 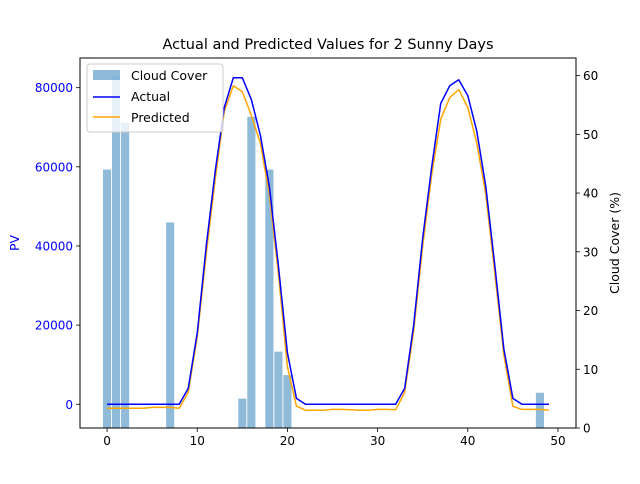 I want to click on x-axis-ticks: 0 10 20 30 40 50, so click(x=334, y=438).